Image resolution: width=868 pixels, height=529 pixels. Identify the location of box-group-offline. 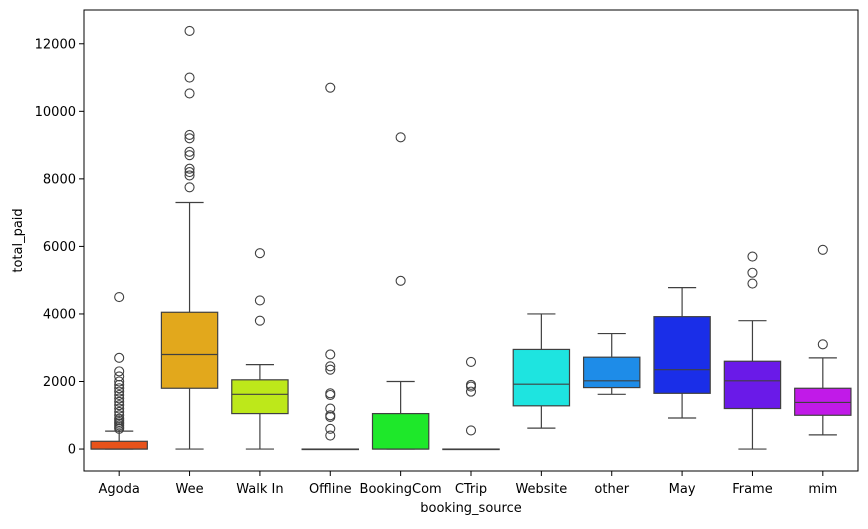
(330, 266).